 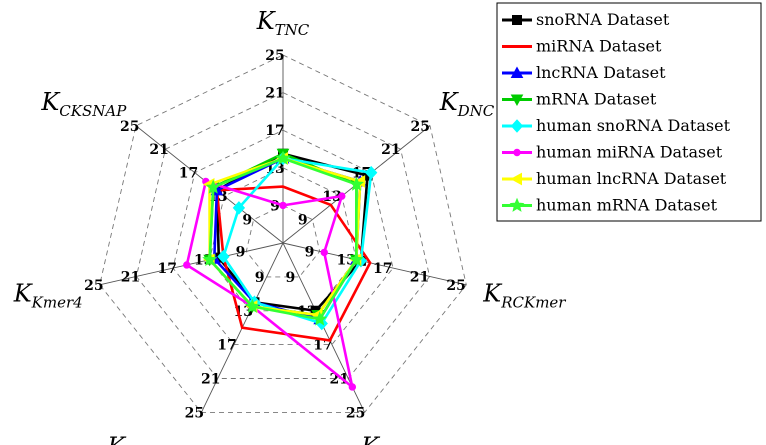 I want to click on legend-label: human lncRNA Dataset, so click(x=631, y=178).